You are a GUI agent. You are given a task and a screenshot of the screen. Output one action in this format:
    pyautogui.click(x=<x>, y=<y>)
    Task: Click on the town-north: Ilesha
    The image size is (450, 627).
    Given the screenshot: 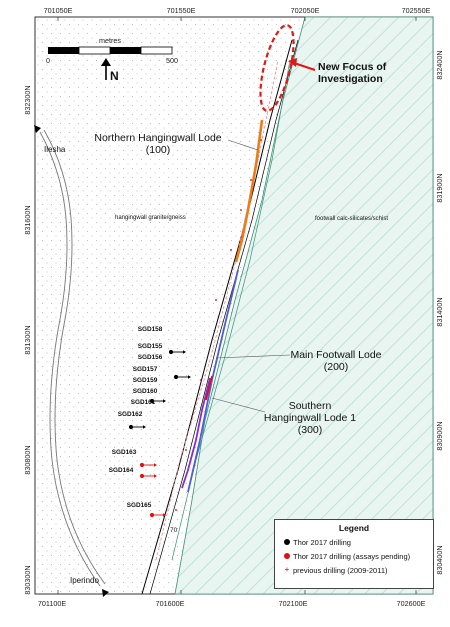 What is the action you would take?
    pyautogui.click(x=55, y=149)
    